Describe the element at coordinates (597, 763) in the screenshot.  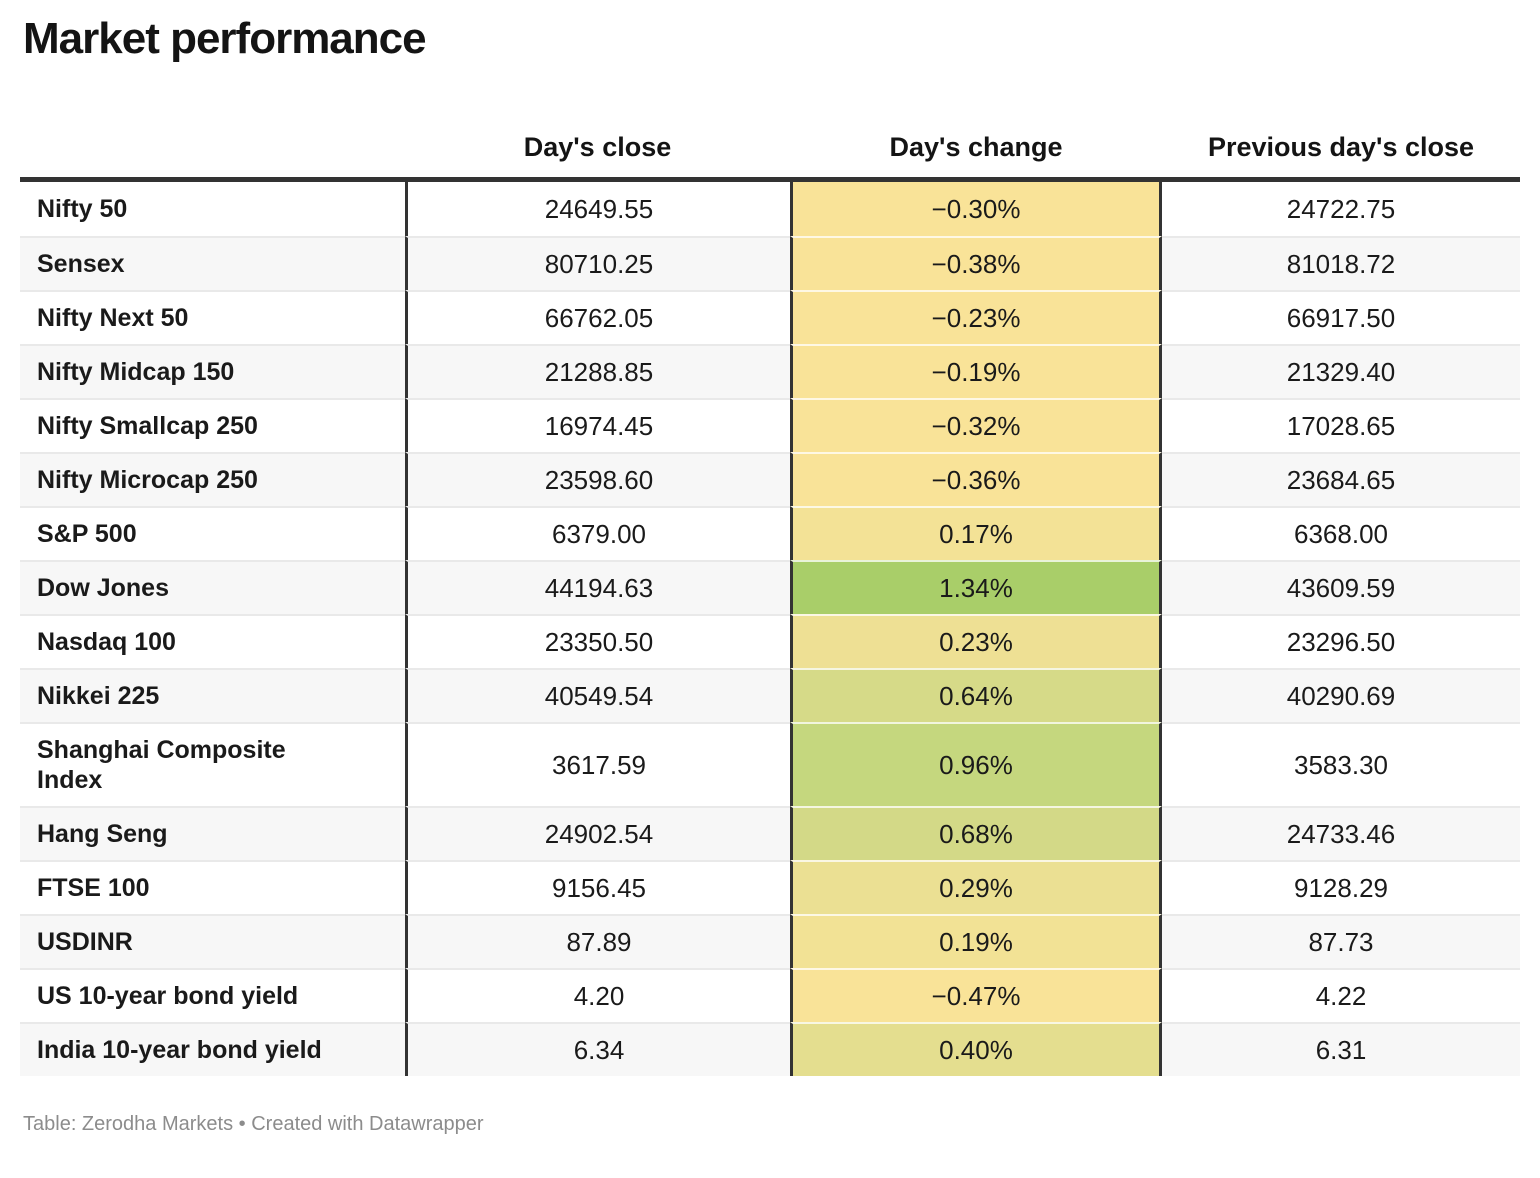
I see `days-close-cell: 3617.59` at that location.